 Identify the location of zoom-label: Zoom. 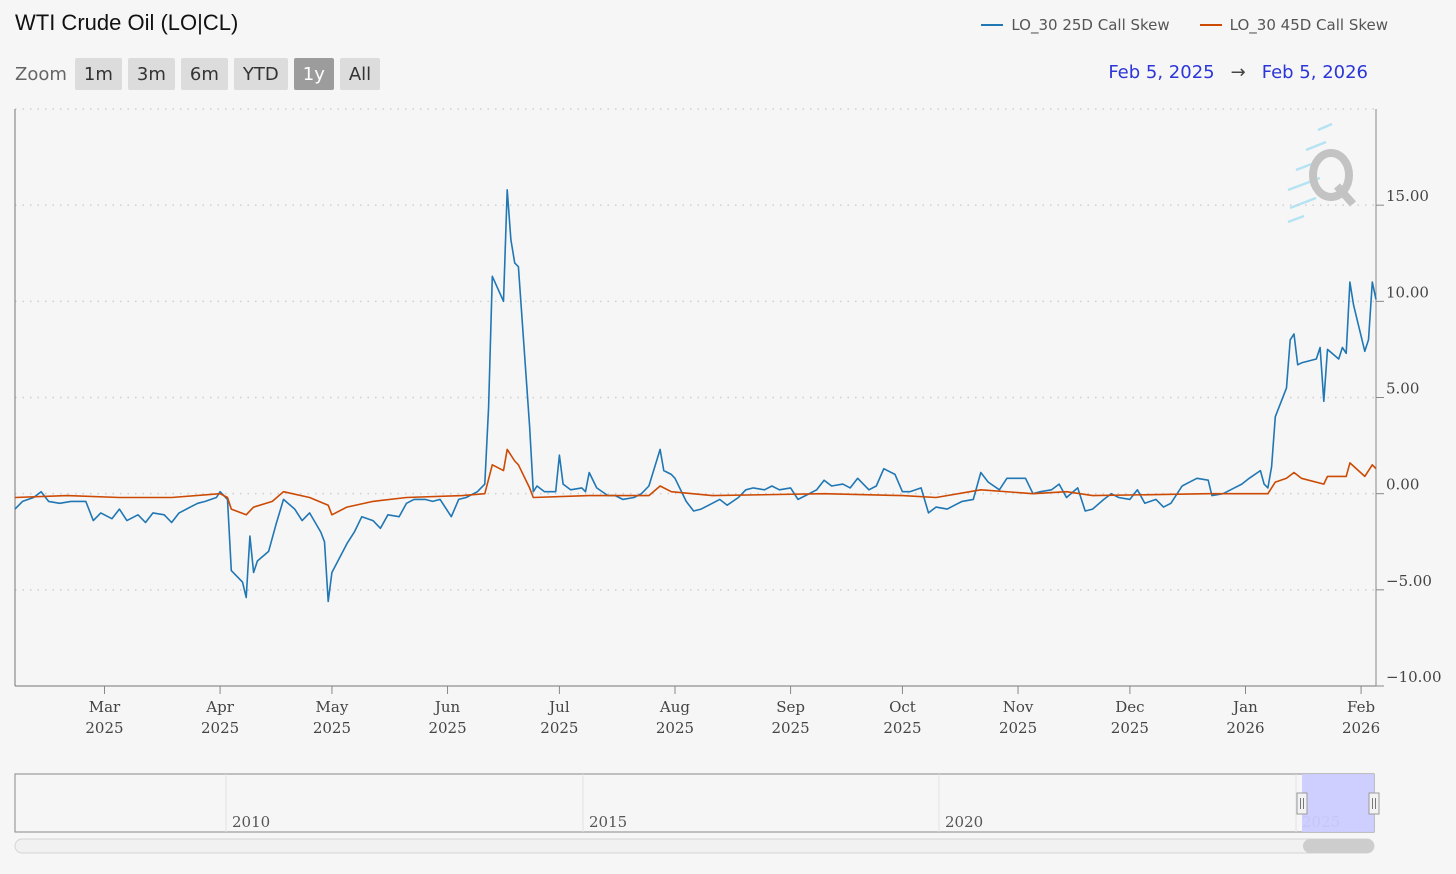
(41, 74).